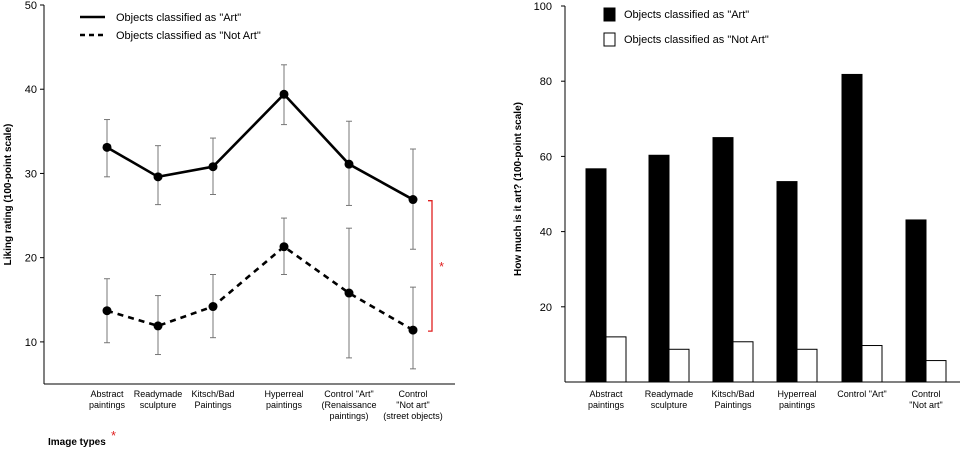  Describe the element at coordinates (8, 195) in the screenshot. I see `y-axis-title: Liking rating (100-point scale)` at that location.